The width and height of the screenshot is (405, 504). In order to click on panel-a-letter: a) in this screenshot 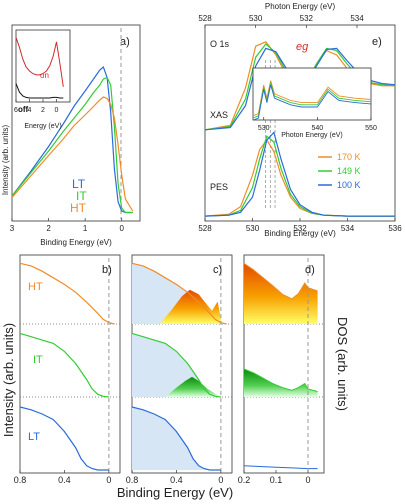, I will do `click(125, 42)`.